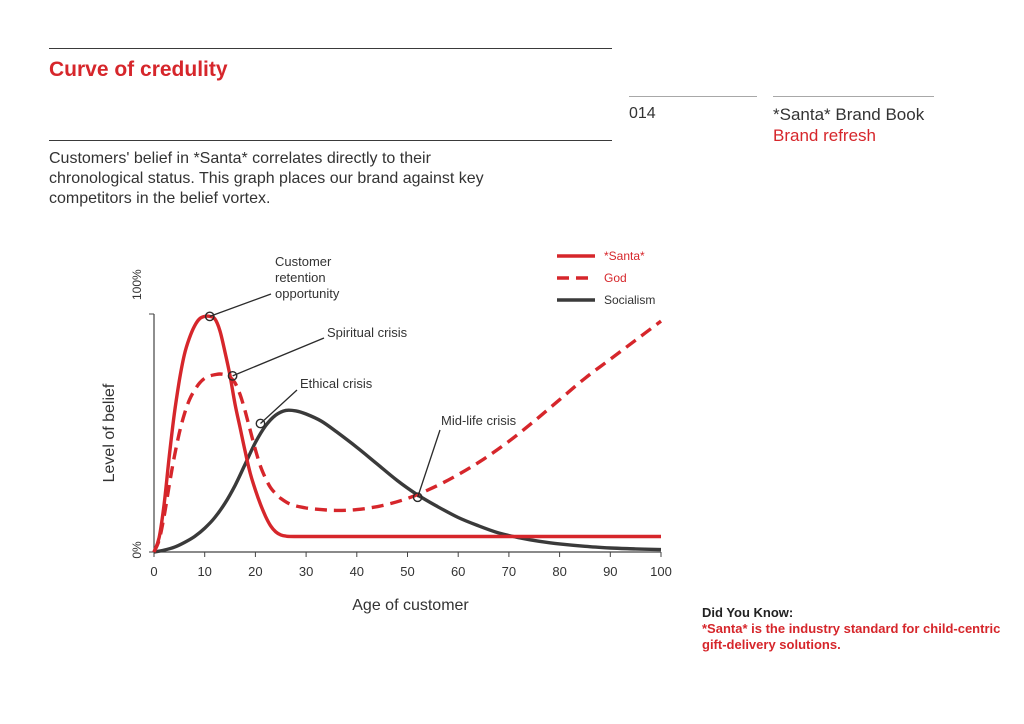 Image resolution: width=1024 pixels, height=724 pixels. Describe the element at coordinates (137, 284) in the screenshot. I see `y-tick-label: 100%` at that location.